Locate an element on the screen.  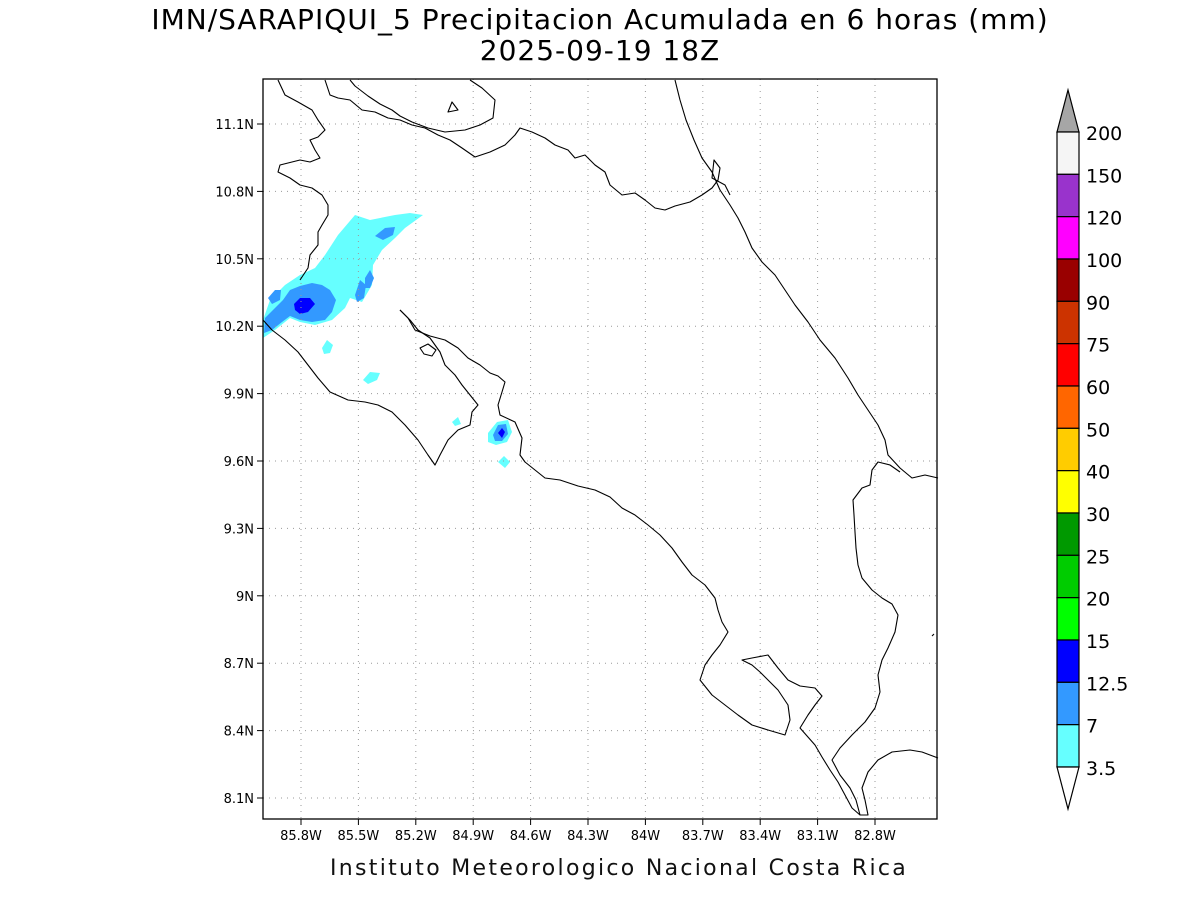
lon-tick-label: 85.8W is located at coordinates (301, 836).